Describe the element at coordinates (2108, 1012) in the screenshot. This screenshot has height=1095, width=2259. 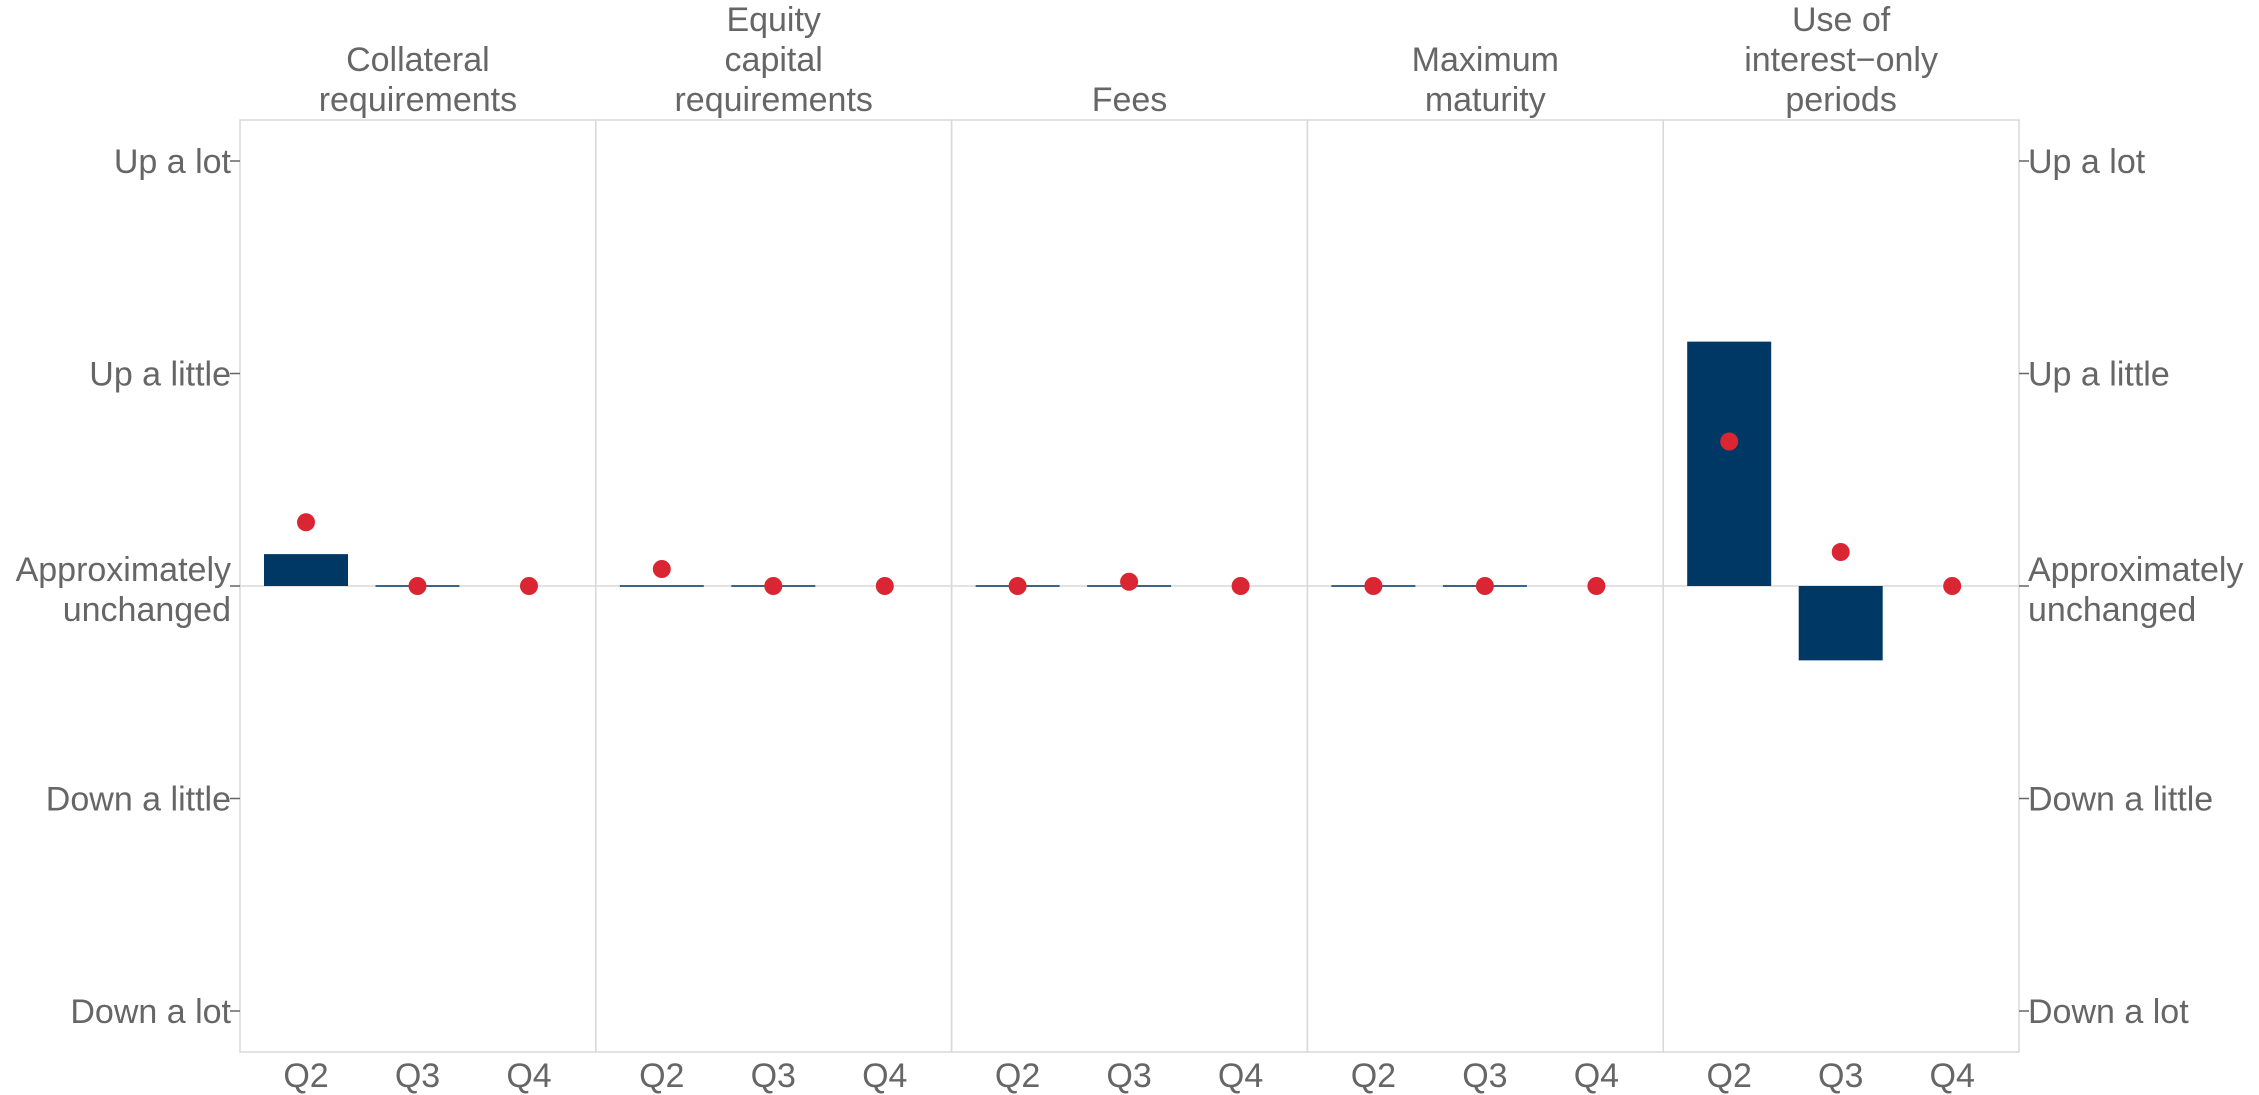
I see `y-tick-label-right: Down a lot` at that location.